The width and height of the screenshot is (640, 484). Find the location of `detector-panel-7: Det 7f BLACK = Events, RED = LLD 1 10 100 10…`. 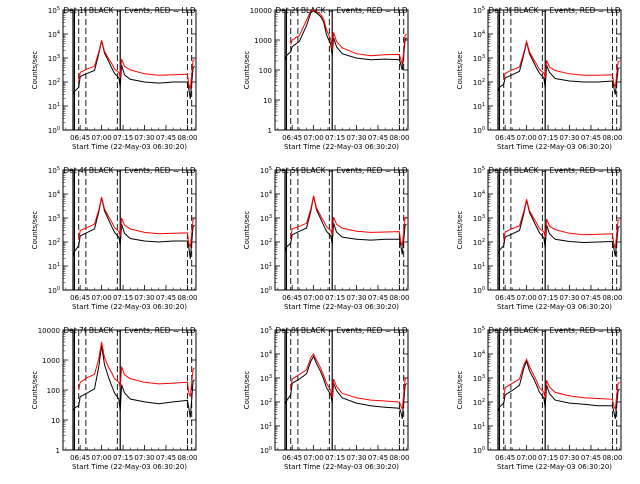

detector-panel-7: Det 7f BLACK = Events, RED = LLD 1 10 100 10… is located at coordinates (114, 398).